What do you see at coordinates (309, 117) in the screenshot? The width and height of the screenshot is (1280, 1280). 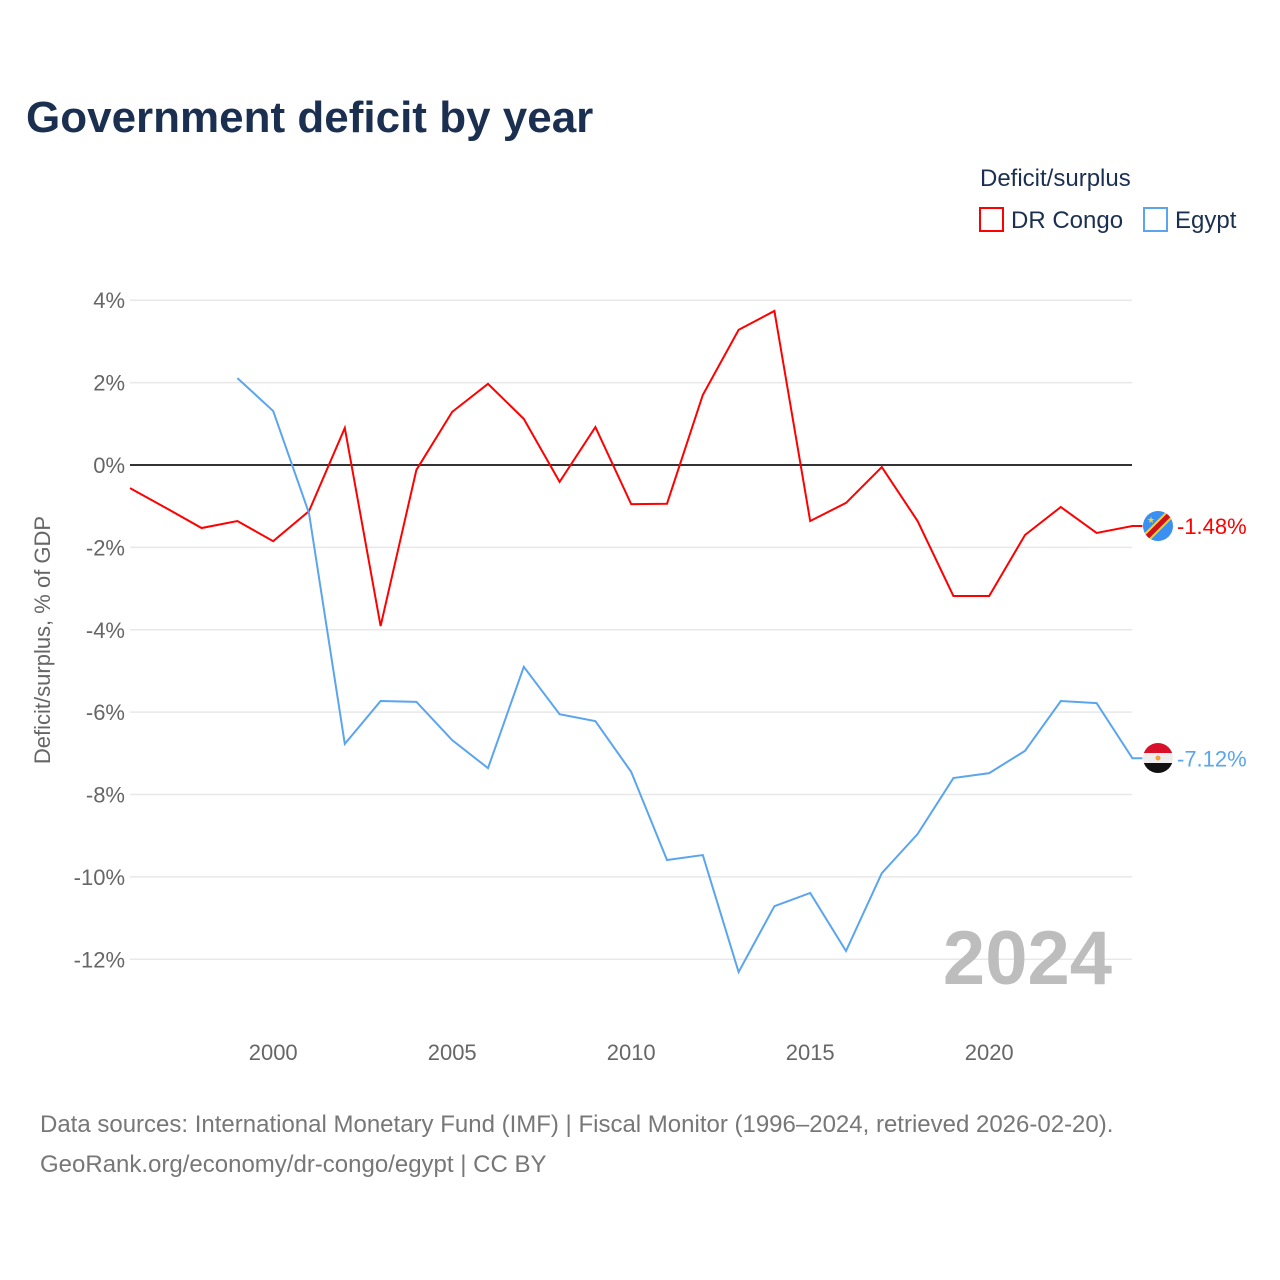 I see `chart-title: Government deficit by year` at bounding box center [309, 117].